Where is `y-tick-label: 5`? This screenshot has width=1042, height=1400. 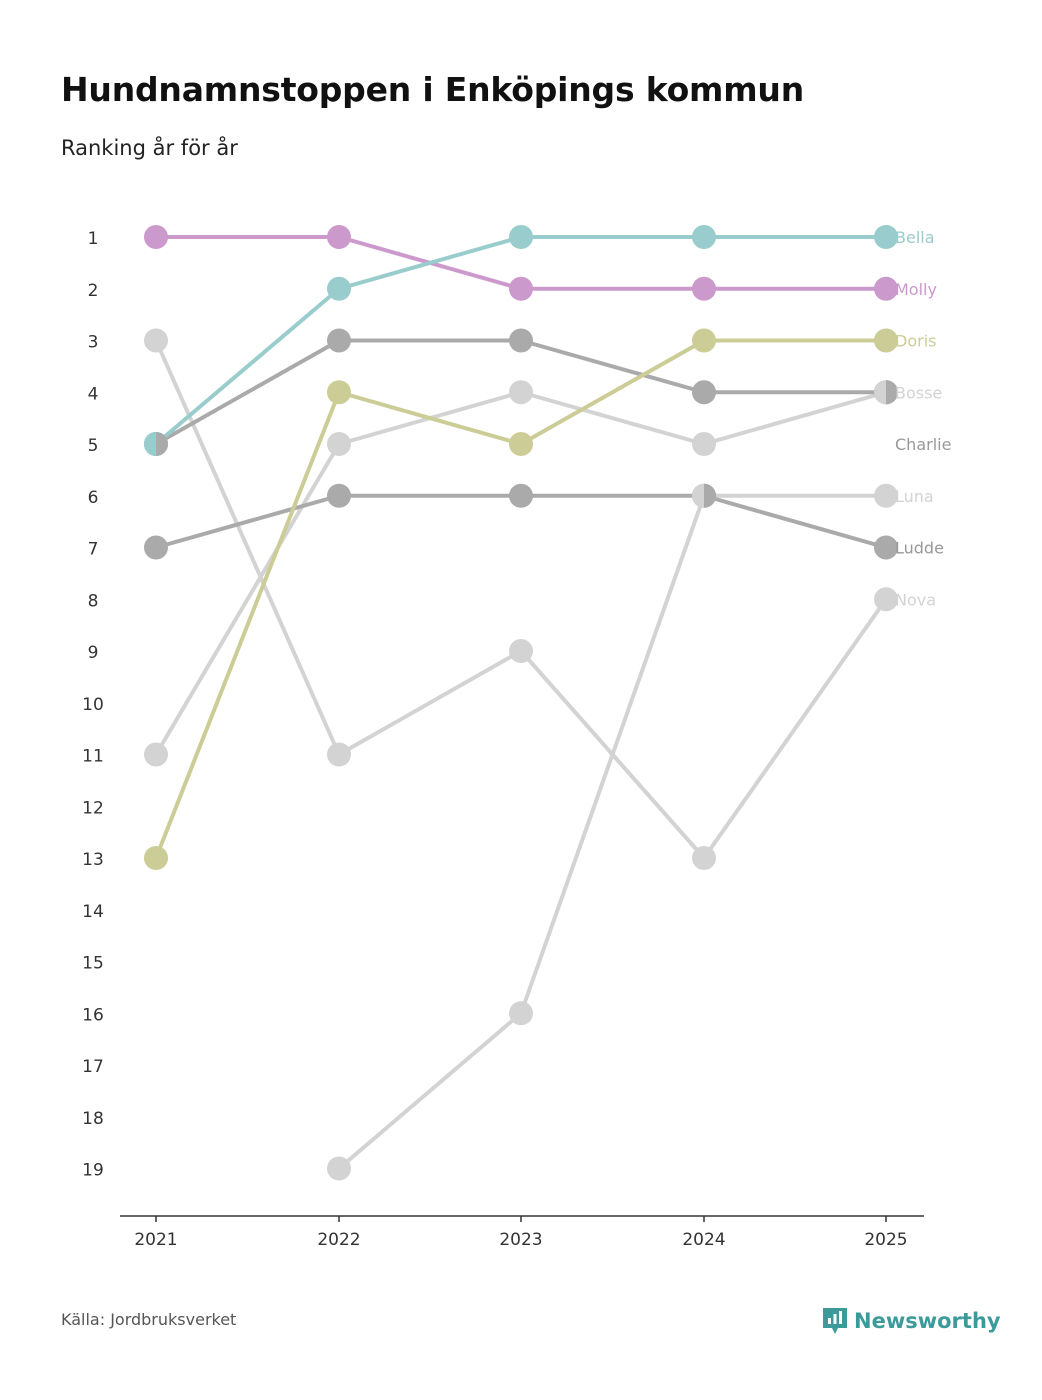 y-tick-label: 5 is located at coordinates (93, 446).